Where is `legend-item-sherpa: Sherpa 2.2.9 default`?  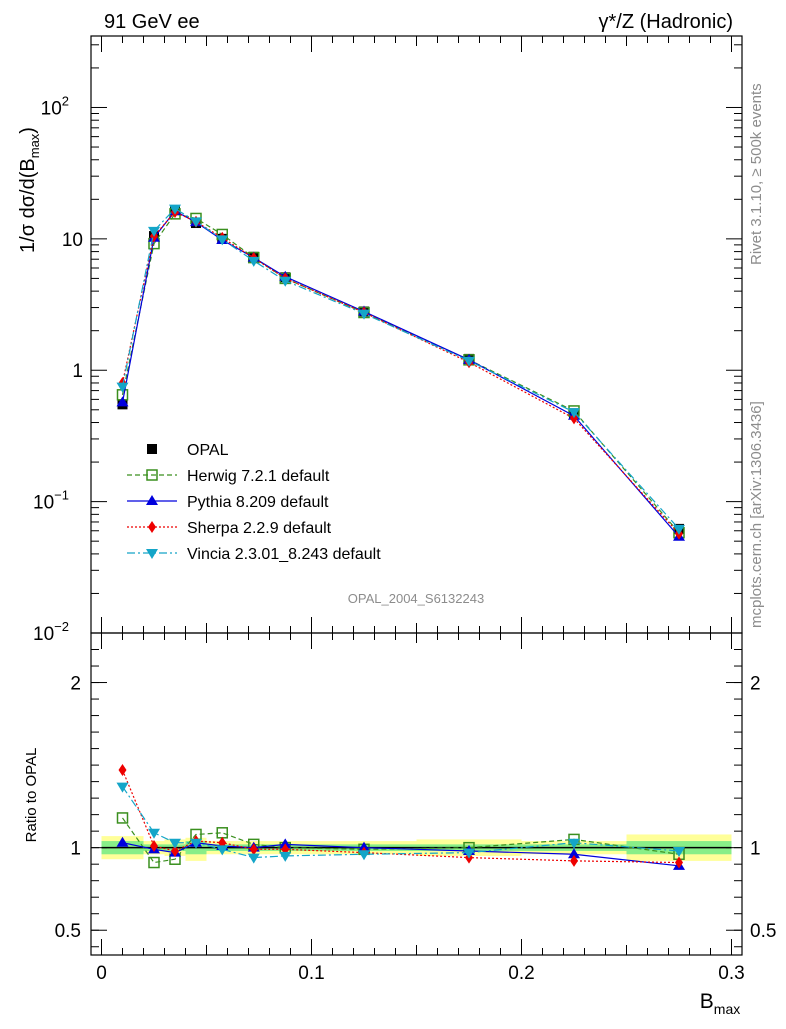 legend-item-sherpa: Sherpa 2.2.9 default is located at coordinates (229, 528).